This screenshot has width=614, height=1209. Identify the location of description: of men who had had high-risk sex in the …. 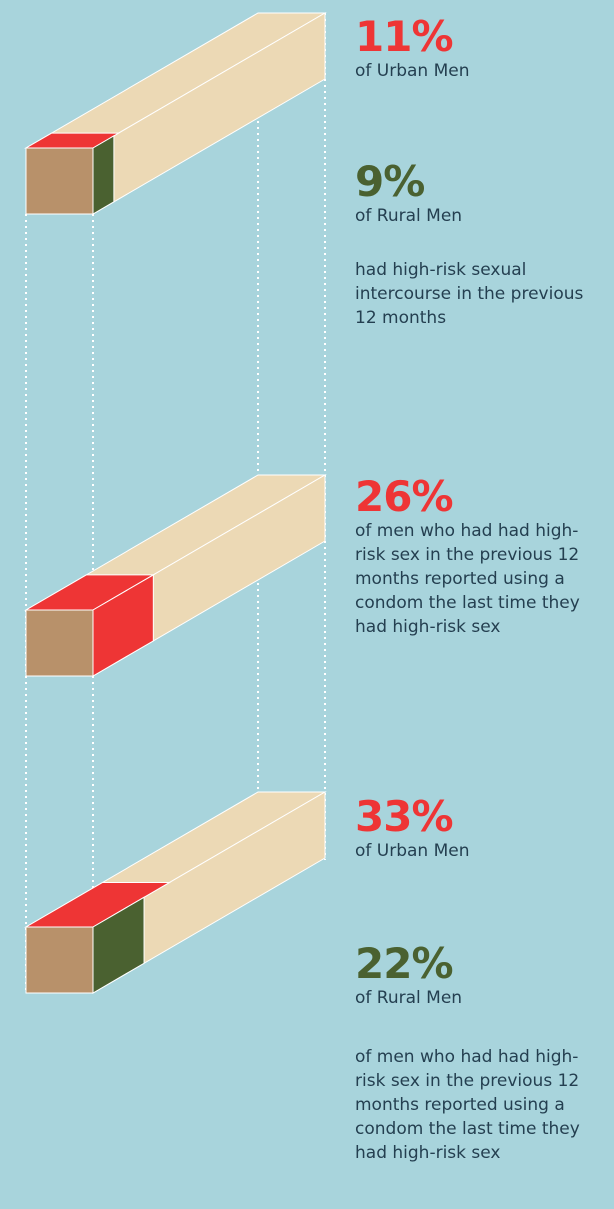
(467, 1105).